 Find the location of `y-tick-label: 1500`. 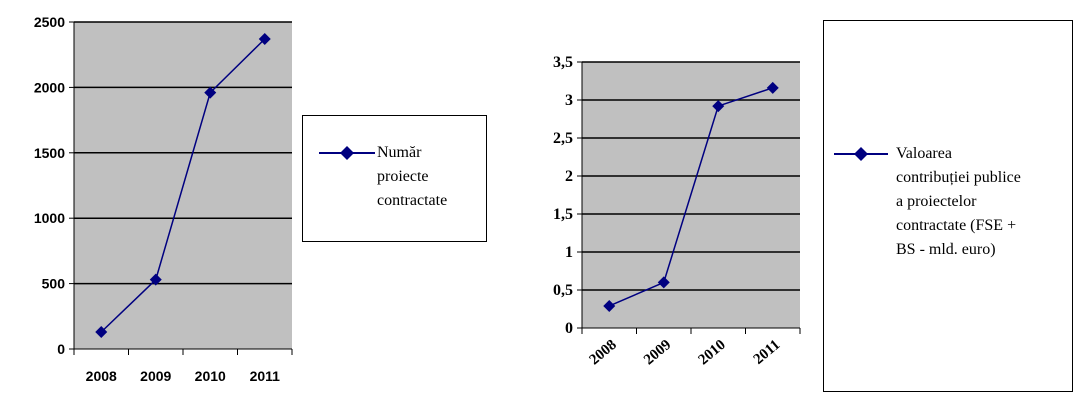

y-tick-label: 1500 is located at coordinates (49, 153).